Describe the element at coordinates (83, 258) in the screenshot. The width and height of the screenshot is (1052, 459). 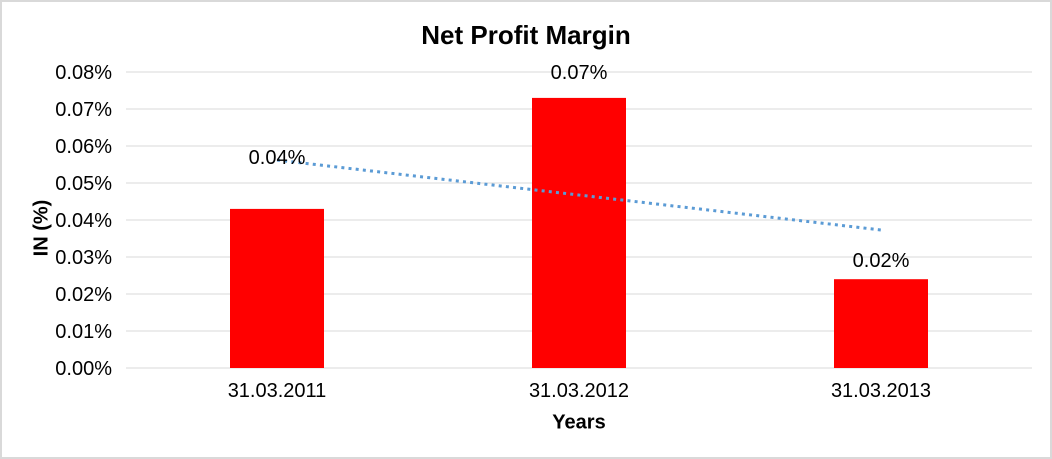
I see `y-tick-label: 0.03%` at that location.